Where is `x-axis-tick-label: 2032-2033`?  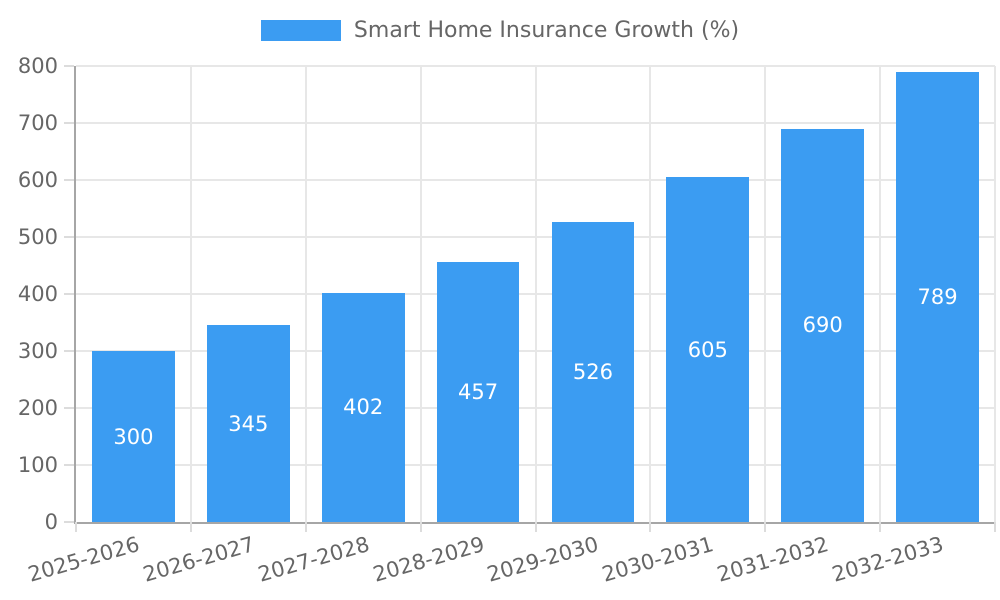 x-axis-tick-label: 2032-2033 is located at coordinates (888, 559).